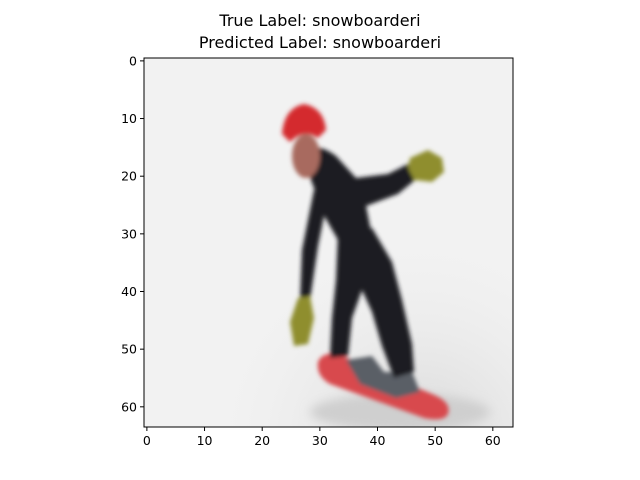  What do you see at coordinates (147, 440) in the screenshot?
I see `x-tick-label: 0` at bounding box center [147, 440].